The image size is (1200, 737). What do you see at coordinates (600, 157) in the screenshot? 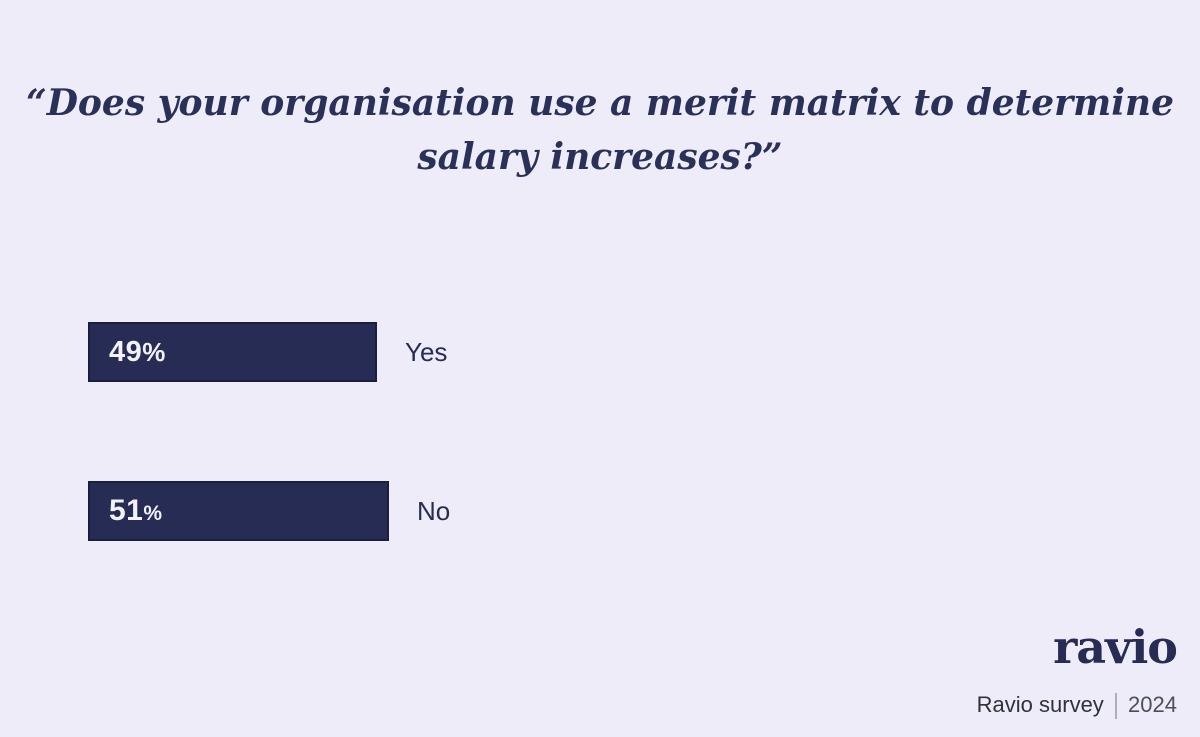
I see `chart-title-line-2: salary increases?”` at bounding box center [600, 157].